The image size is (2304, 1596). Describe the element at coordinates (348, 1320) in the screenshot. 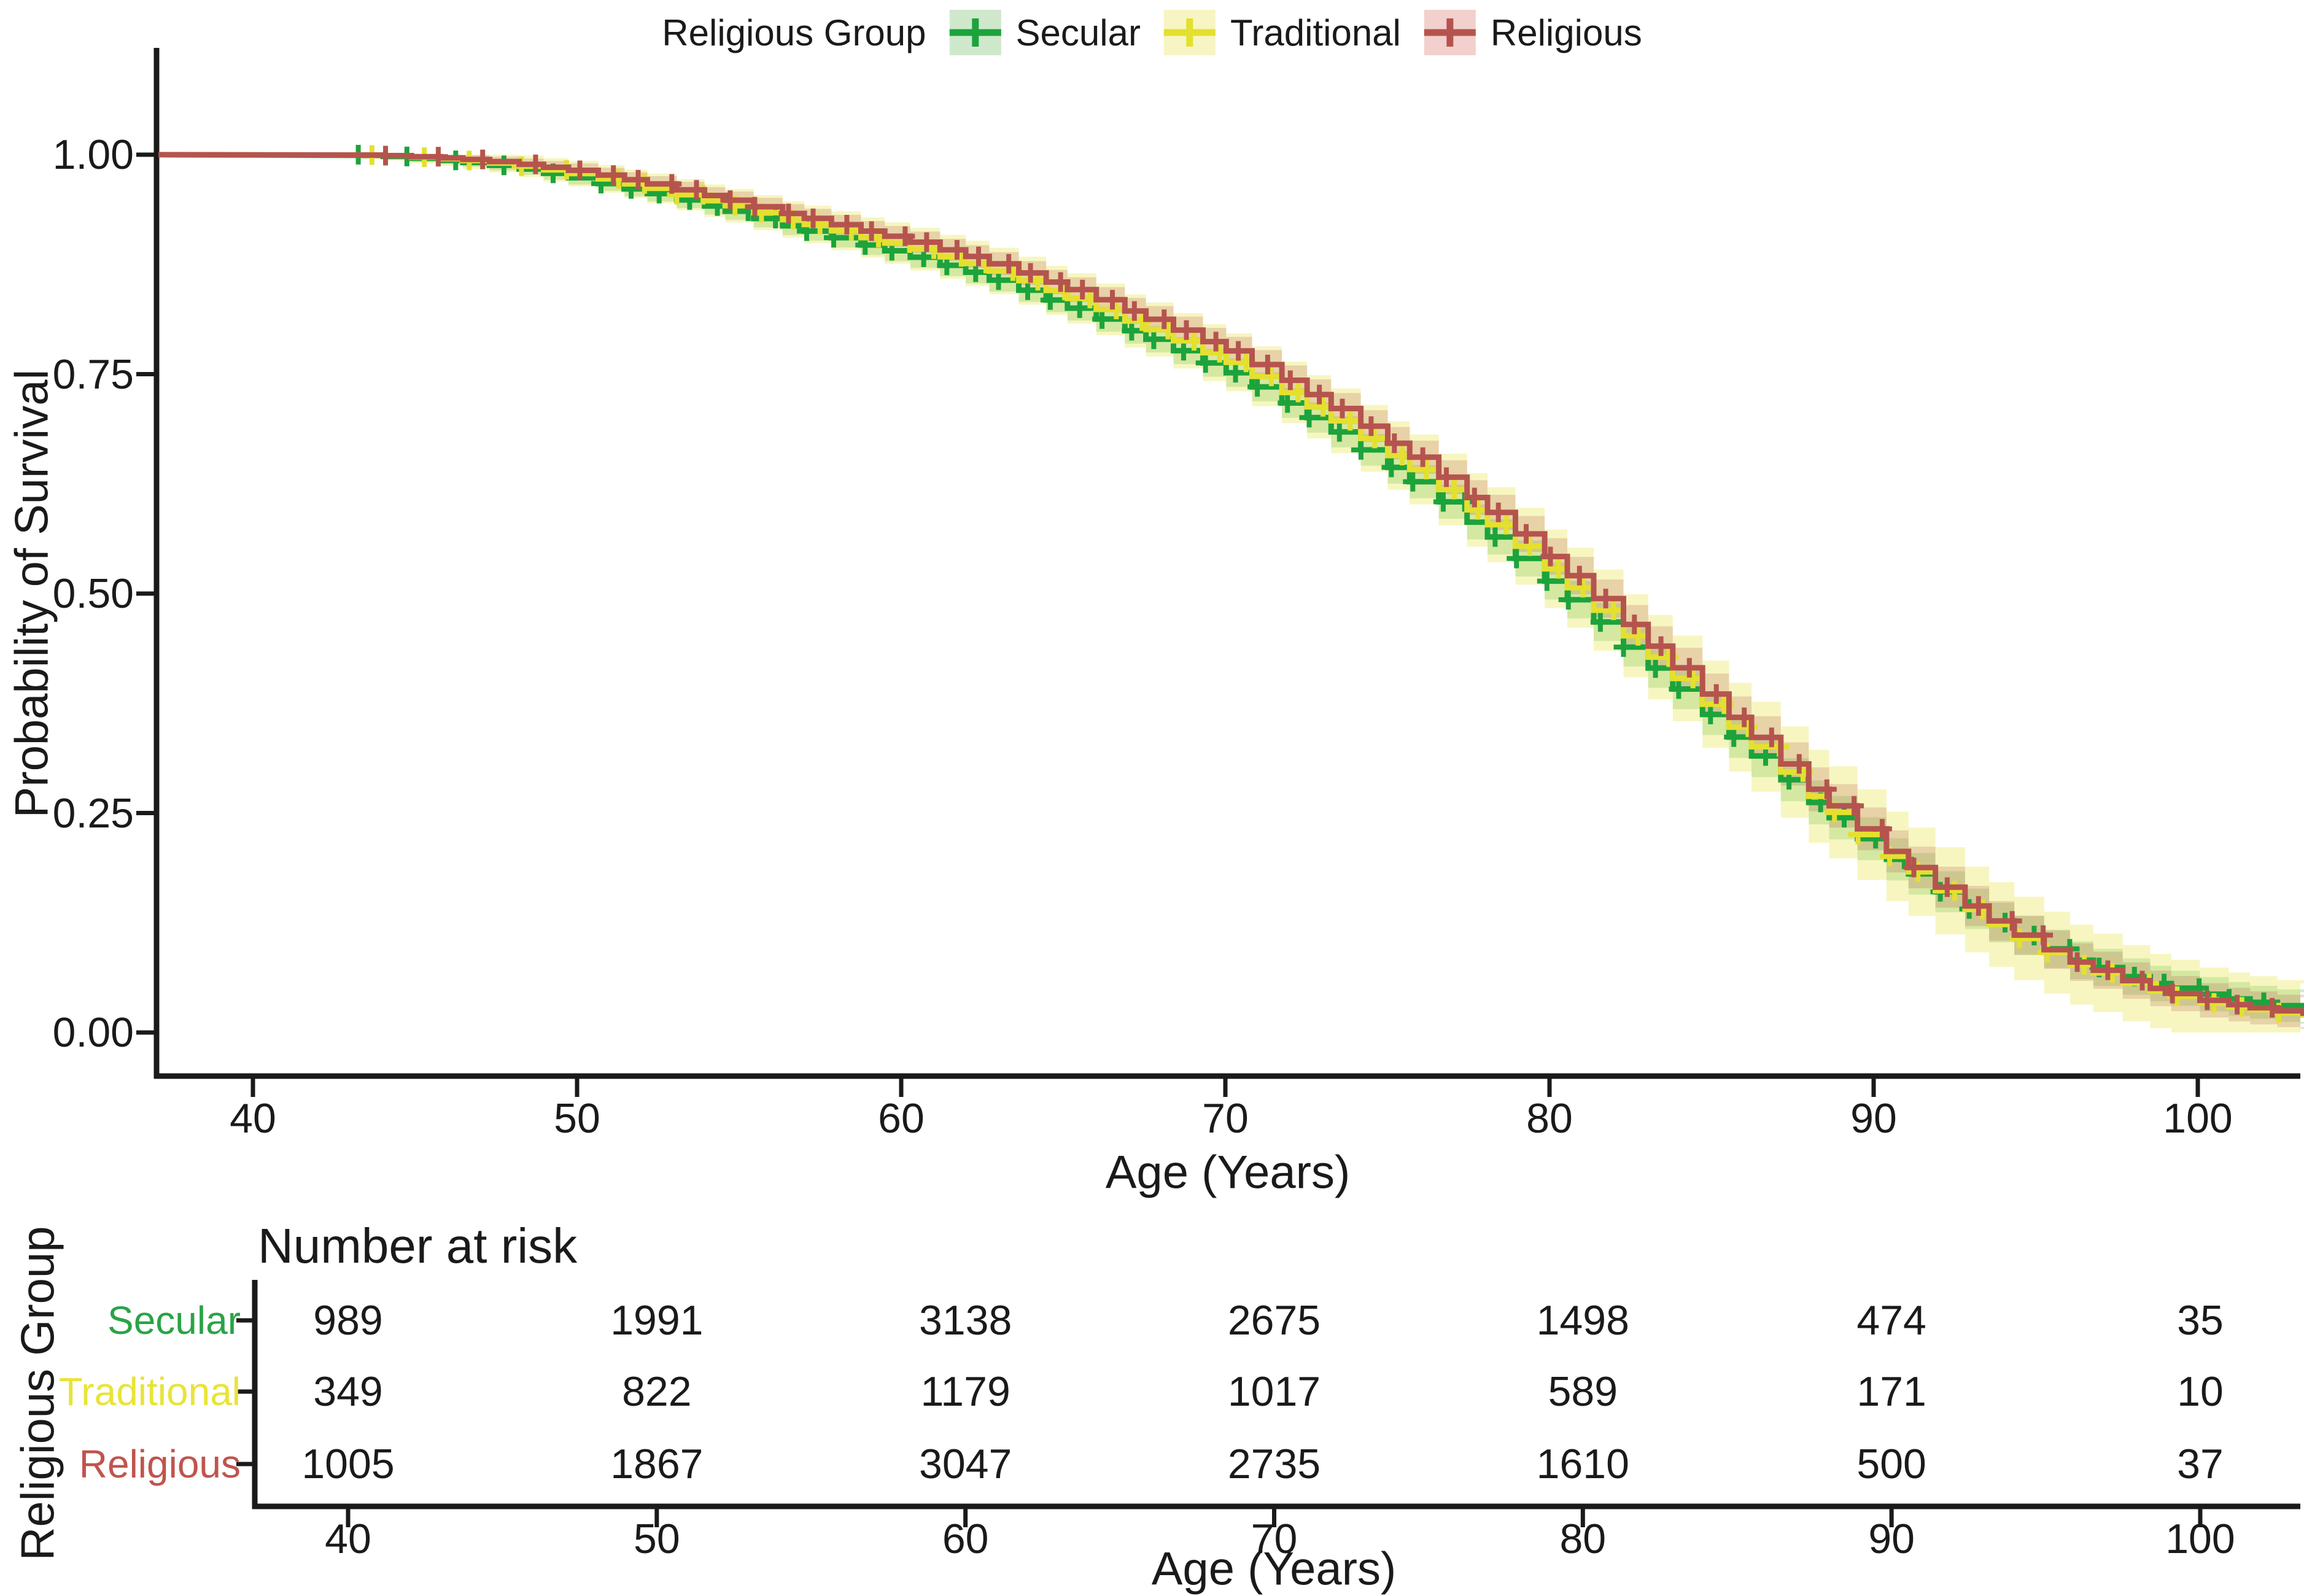

I see `risk-value: 989` at that location.